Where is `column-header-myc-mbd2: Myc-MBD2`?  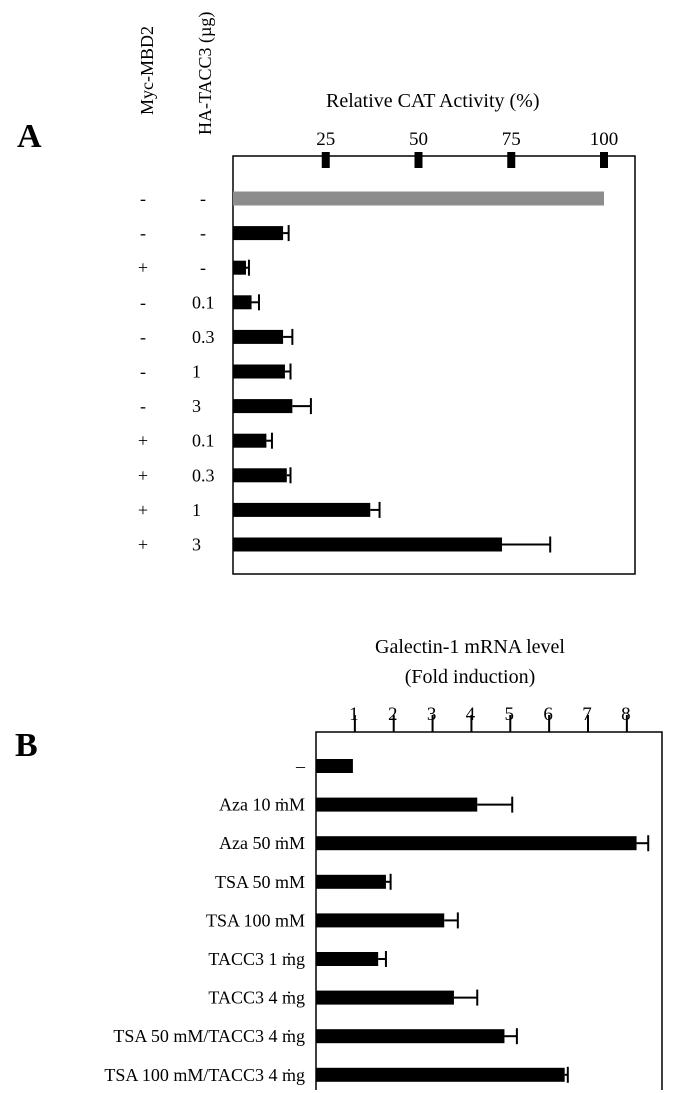 column-header-myc-mbd2: Myc-MBD2 is located at coordinates (147, 70).